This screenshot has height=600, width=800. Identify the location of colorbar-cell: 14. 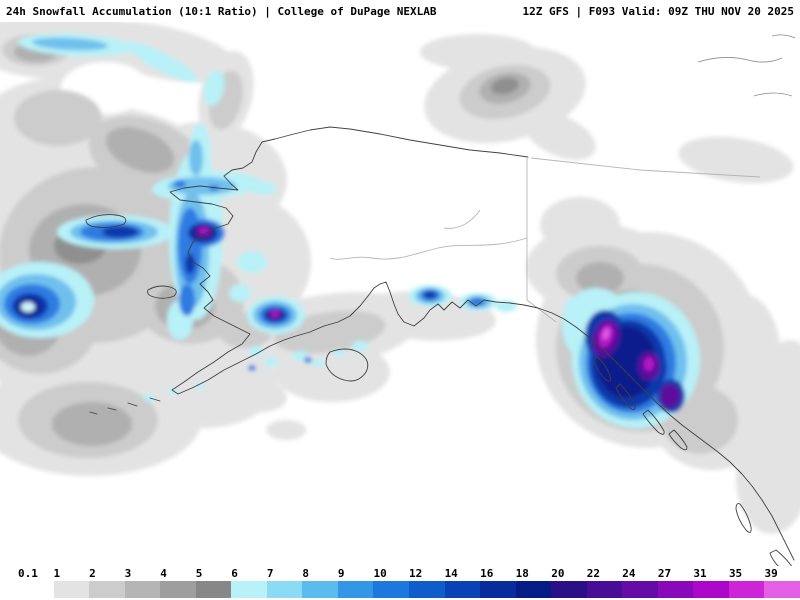
(462, 582).